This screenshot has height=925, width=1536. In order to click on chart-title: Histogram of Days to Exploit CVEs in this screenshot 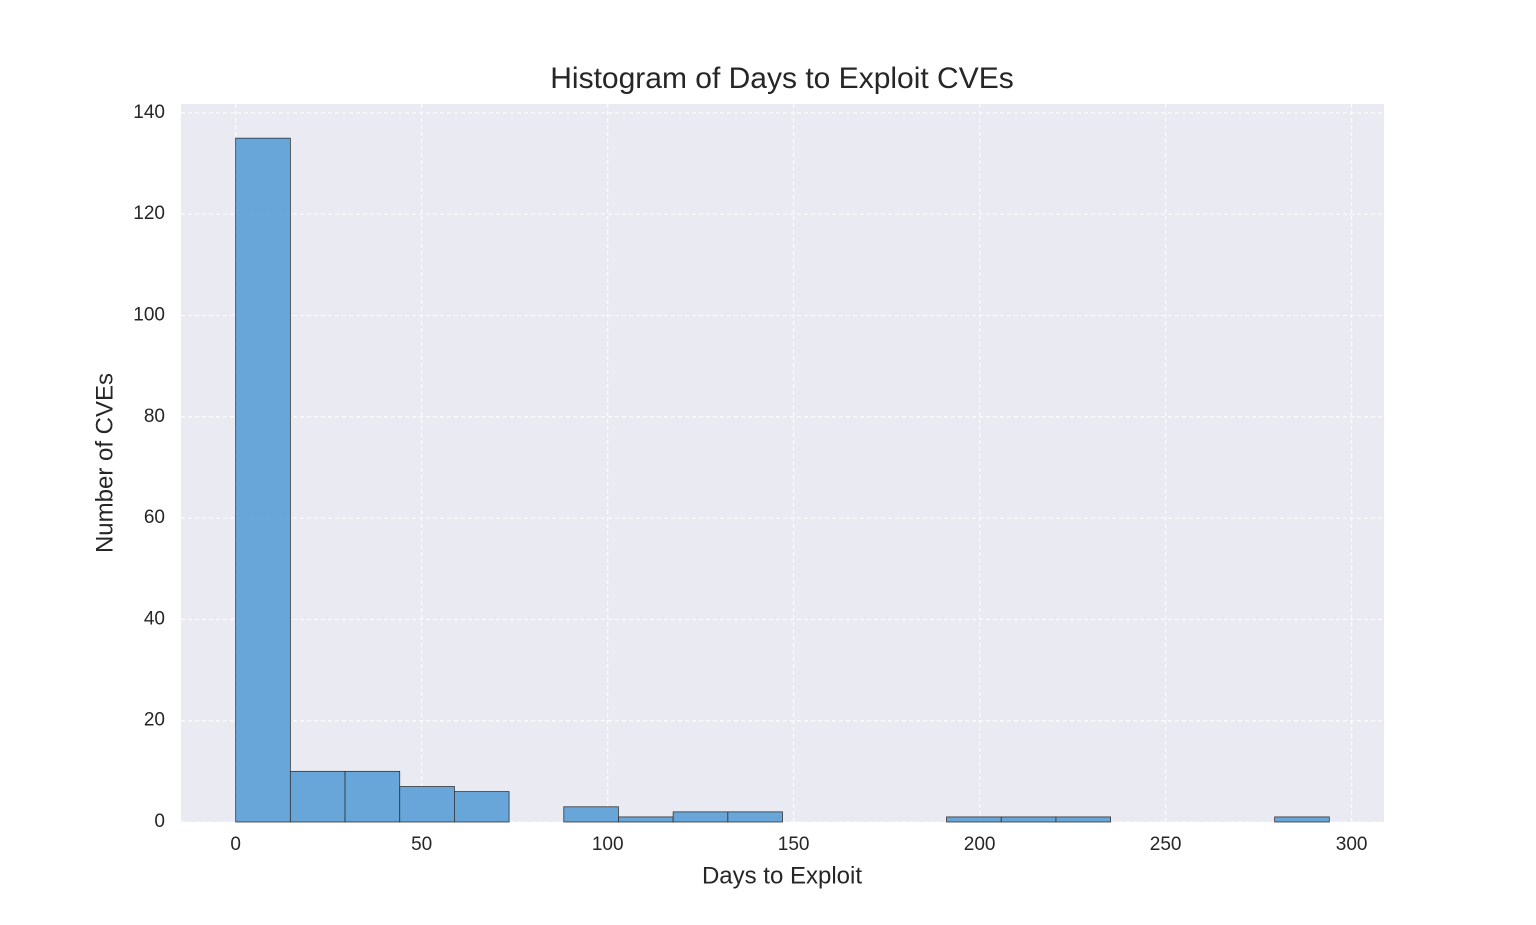, I will do `click(782, 78)`.